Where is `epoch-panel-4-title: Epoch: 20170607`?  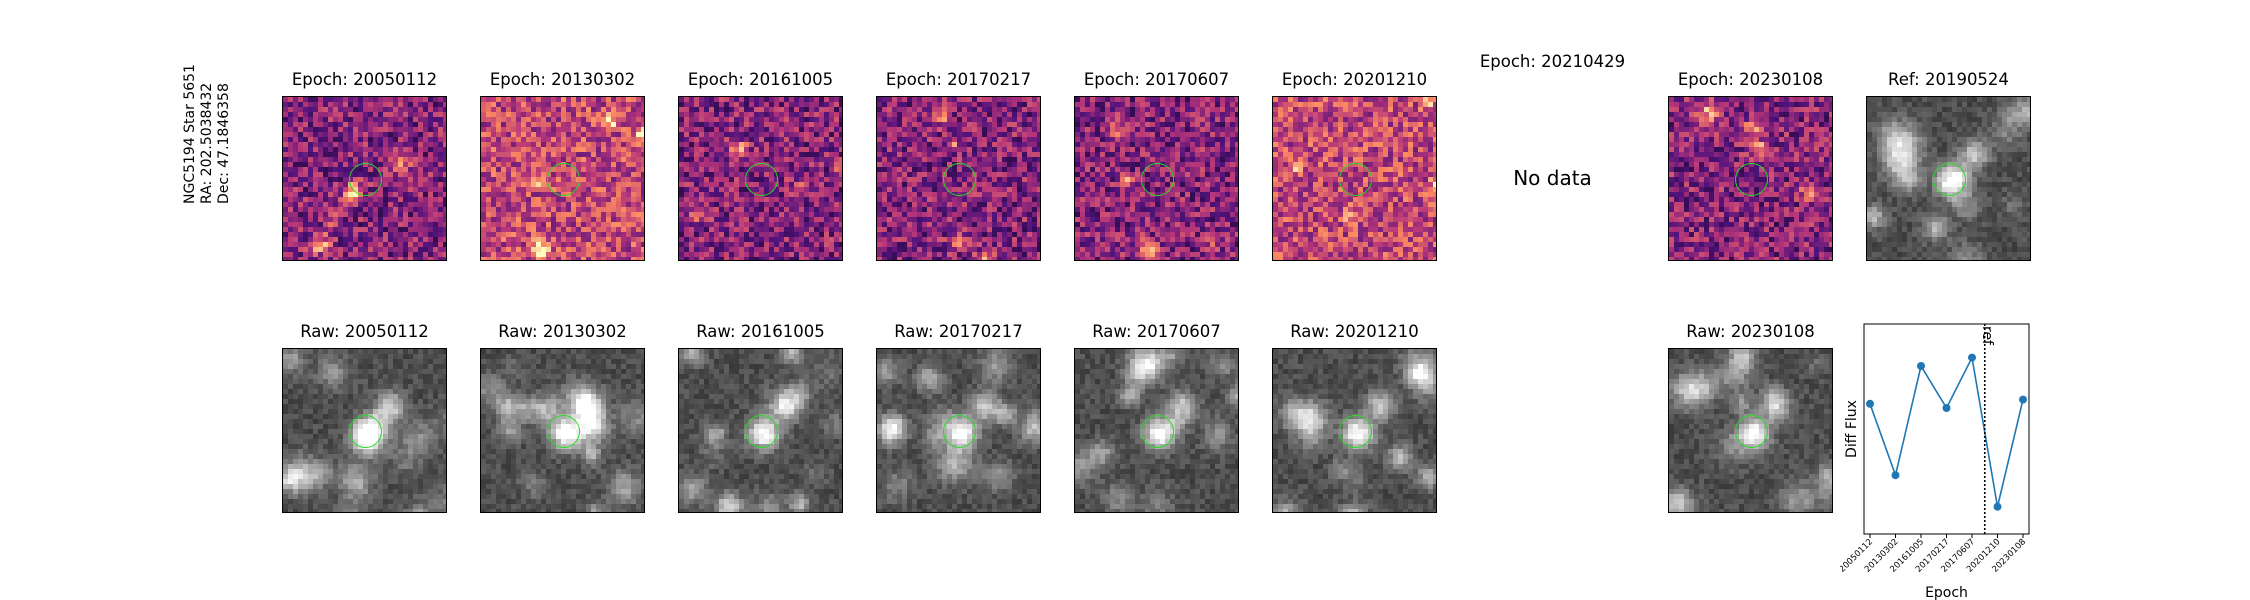
epoch-panel-4-title: Epoch: 20170607 is located at coordinates (1156, 79).